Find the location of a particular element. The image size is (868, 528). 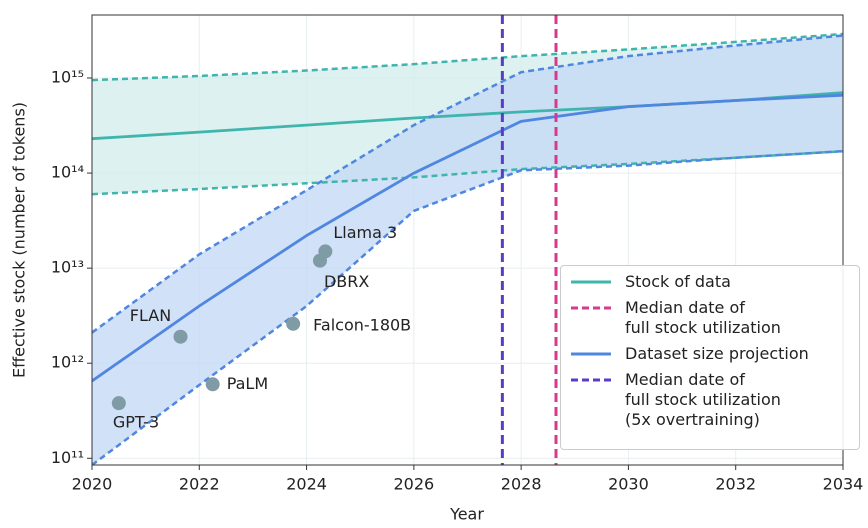

point-label: PaLM is located at coordinates (247, 383).